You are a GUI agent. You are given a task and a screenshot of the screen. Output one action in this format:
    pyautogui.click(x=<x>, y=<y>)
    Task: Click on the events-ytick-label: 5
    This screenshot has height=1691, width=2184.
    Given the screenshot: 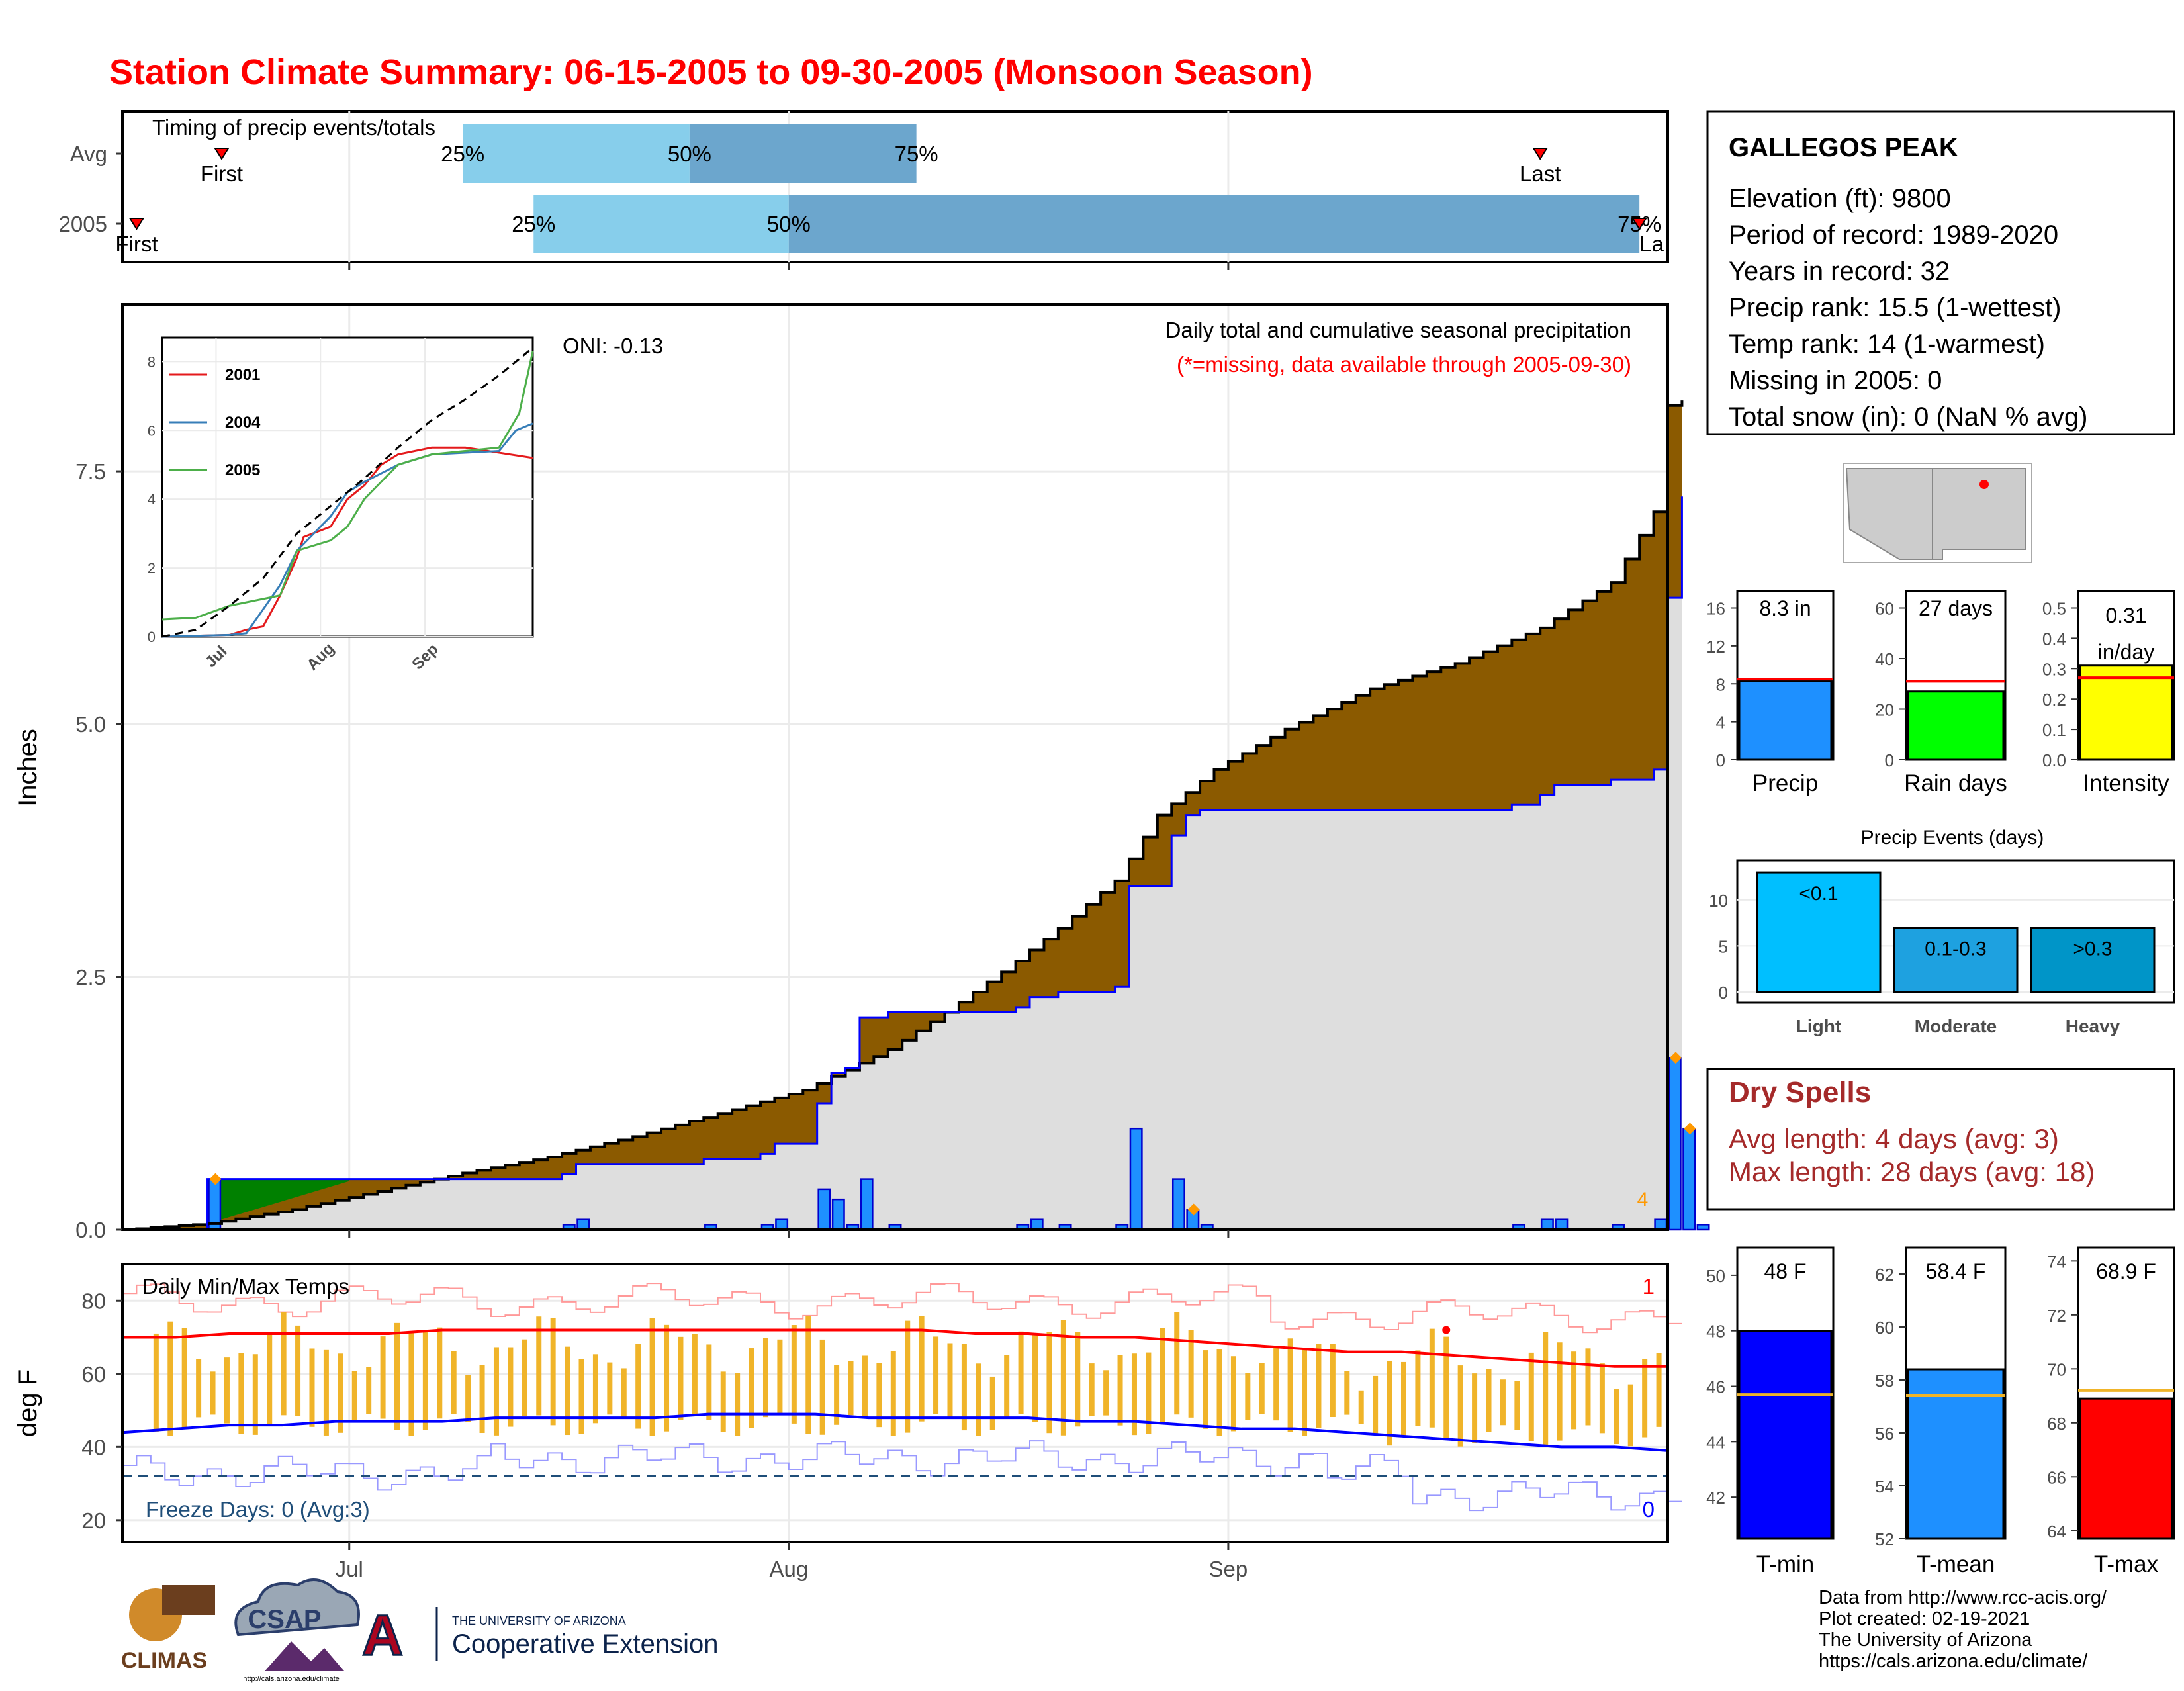 What is the action you would take?
    pyautogui.click(x=1723, y=947)
    